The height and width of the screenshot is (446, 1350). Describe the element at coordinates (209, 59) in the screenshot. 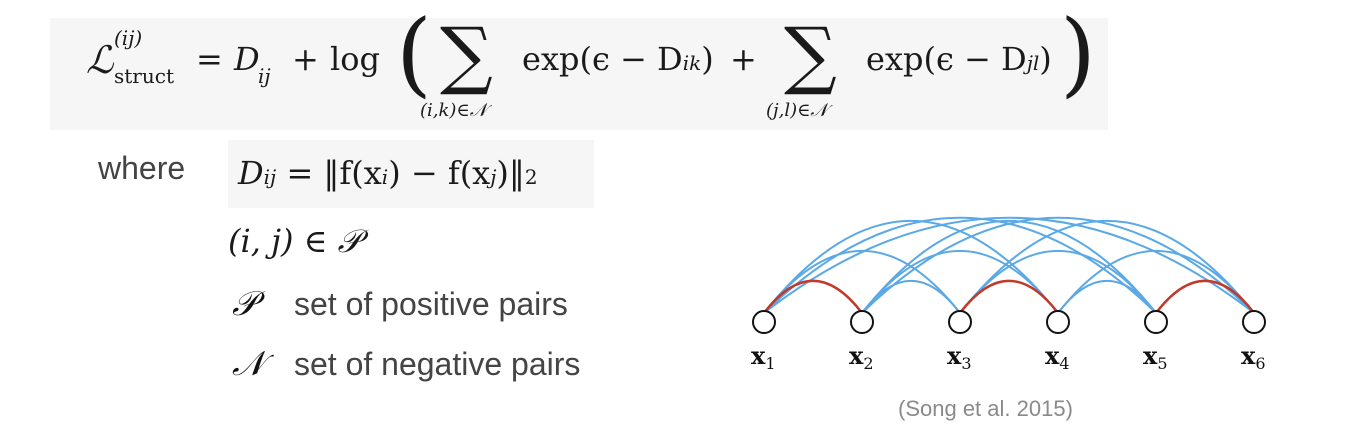

I see `equals-sign: =` at that location.